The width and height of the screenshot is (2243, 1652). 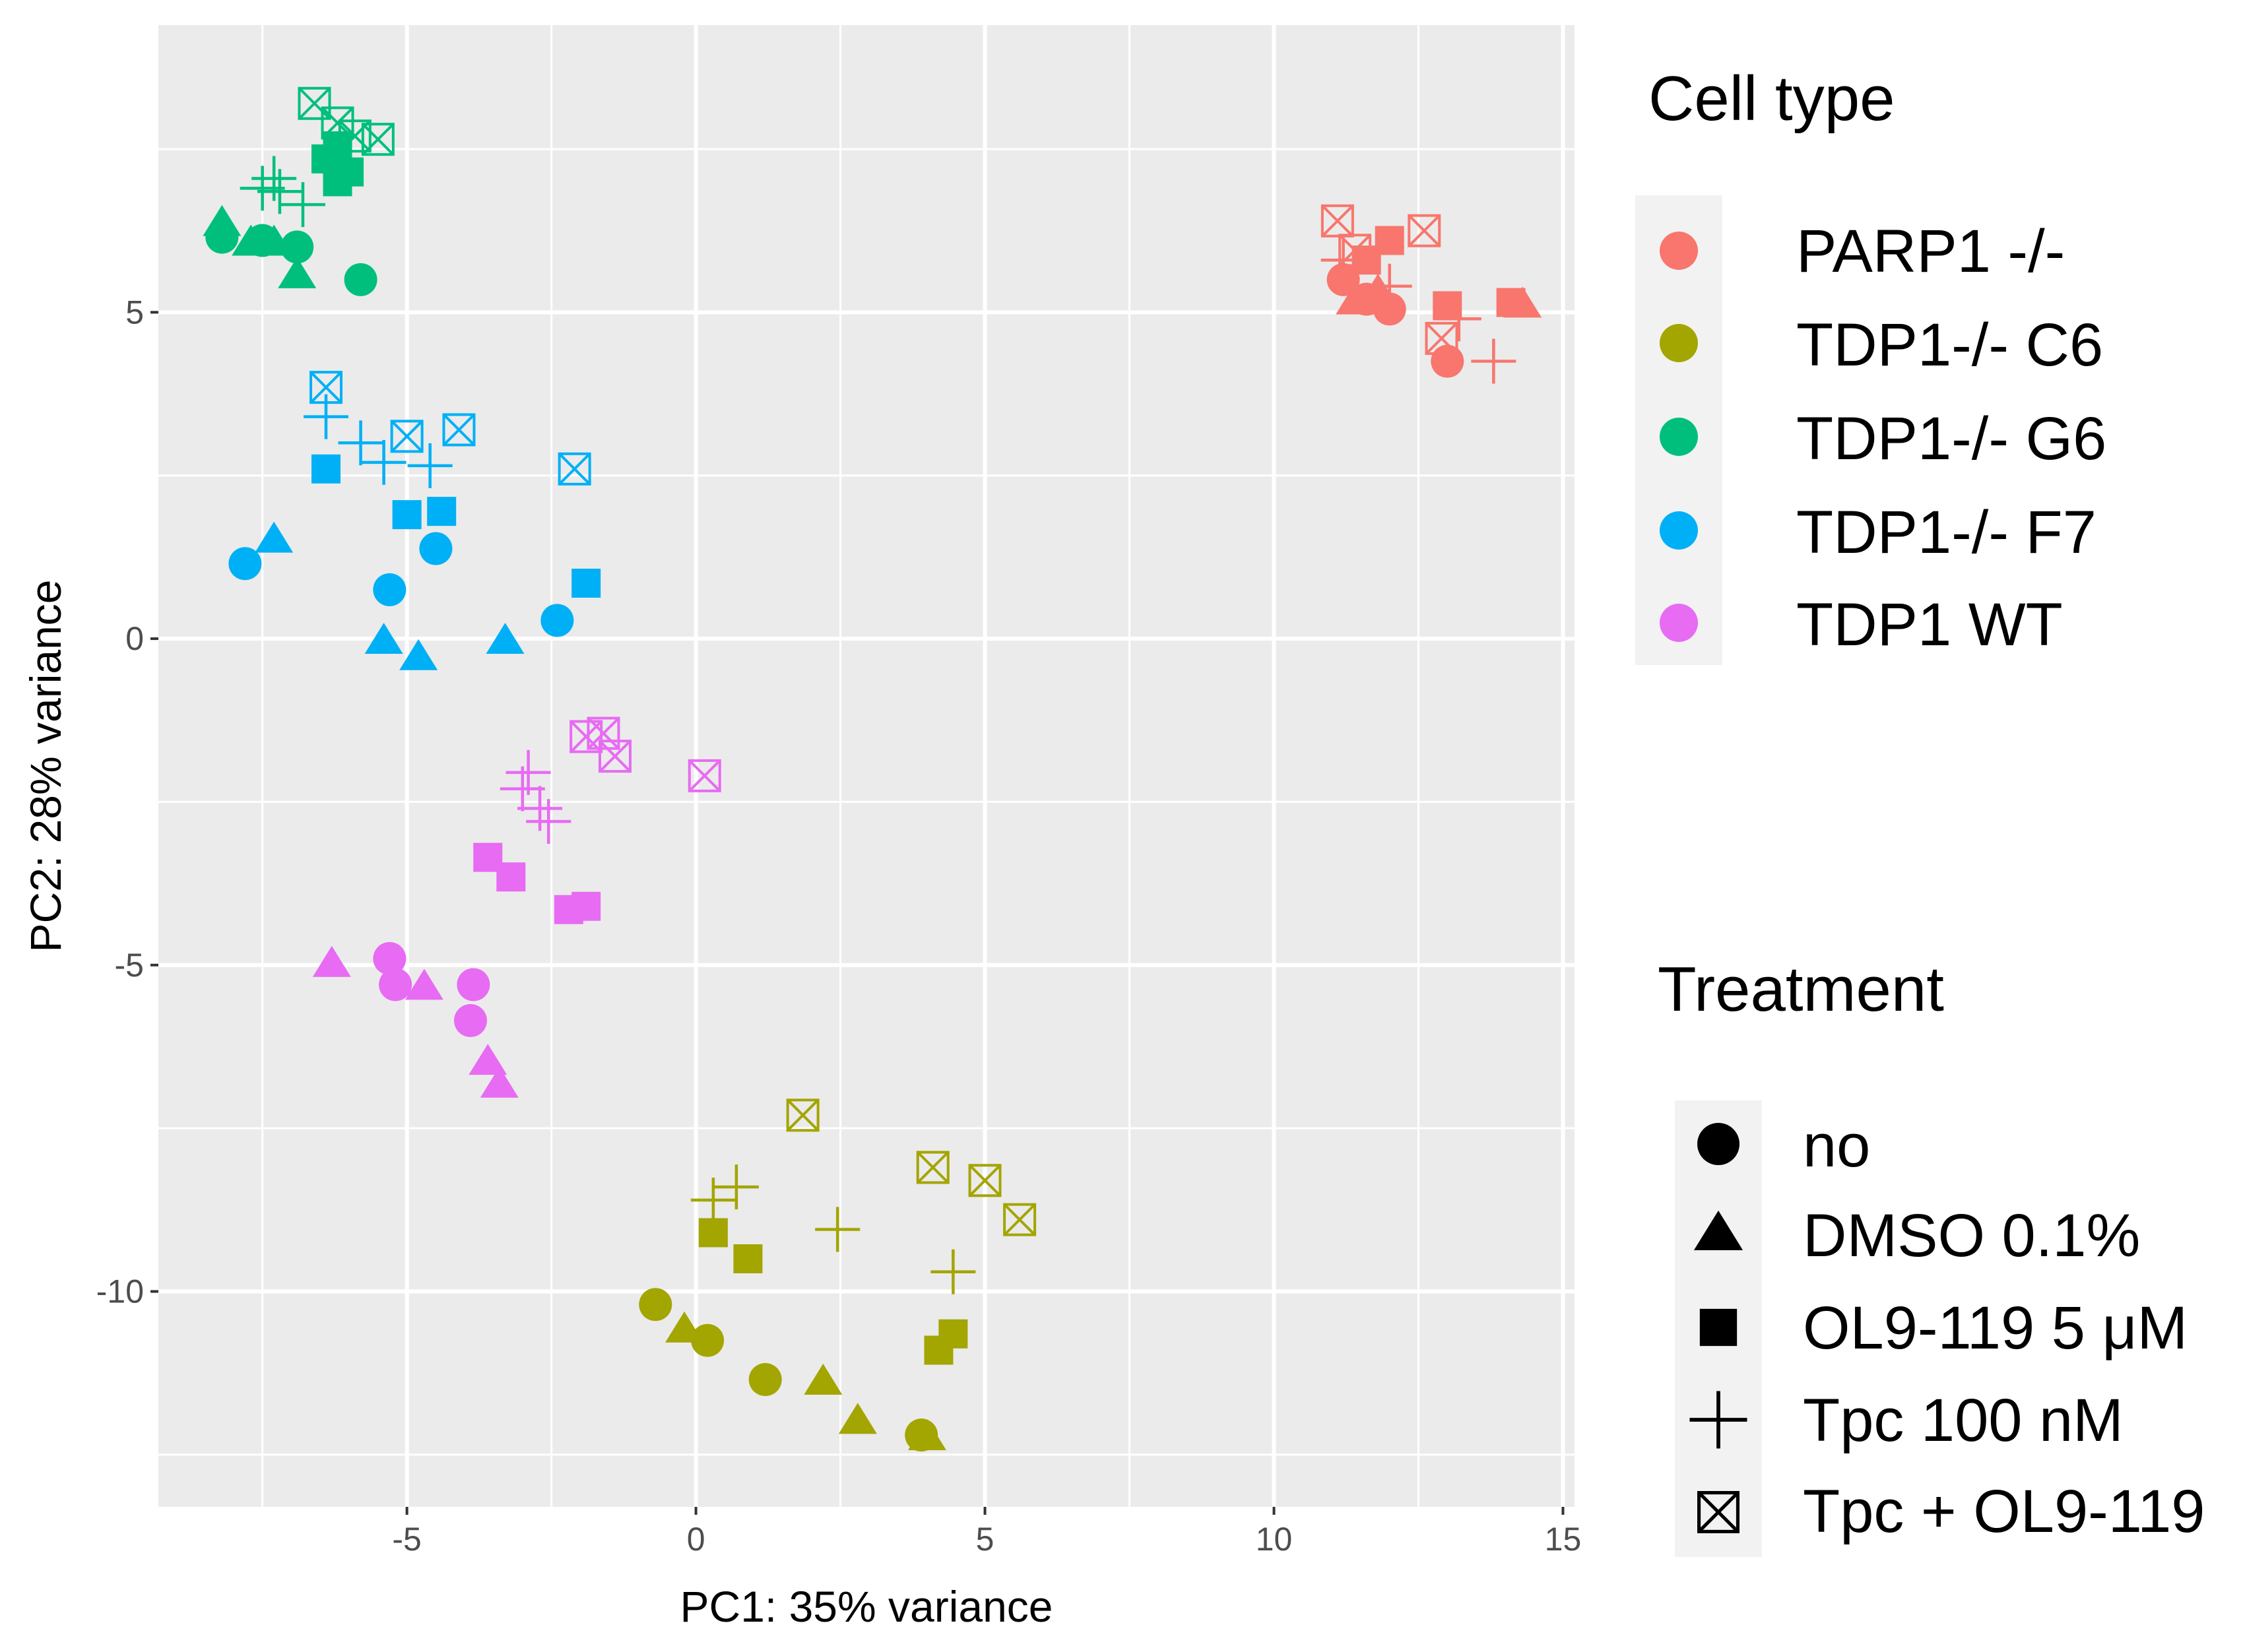 I want to click on y-tick-label: 0, so click(x=135, y=638).